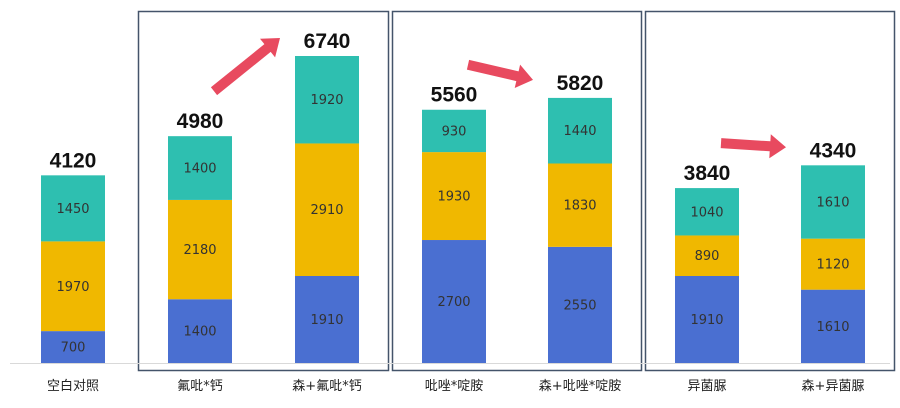 This screenshot has width=900, height=408. I want to click on segment-value-label: 1450, so click(72, 209).